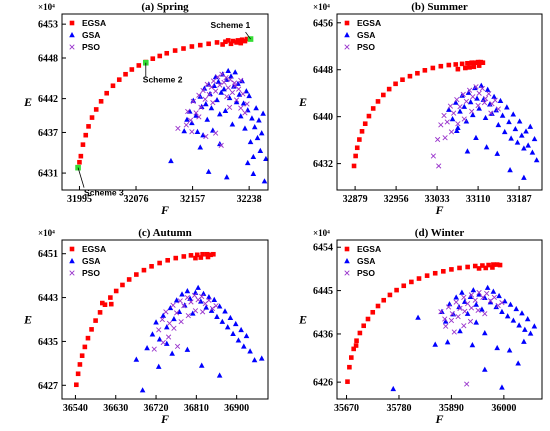  Describe the element at coordinates (323, 334) in the screenshot. I see `y-tick-label: 6436` at that location.